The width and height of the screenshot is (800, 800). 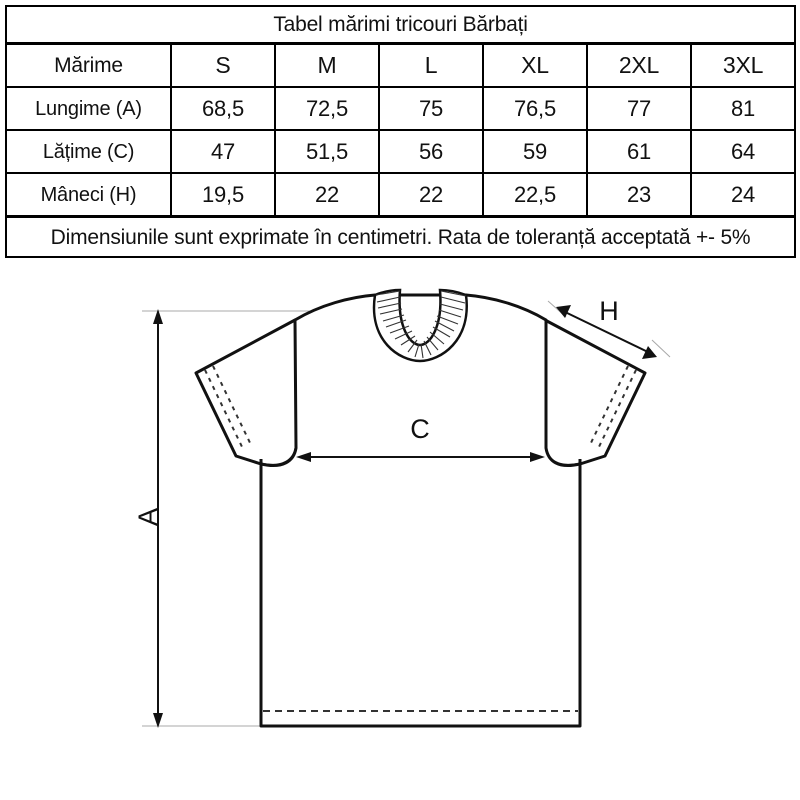 What do you see at coordinates (639, 108) in the screenshot?
I see `cell-length-2xl: 77` at bounding box center [639, 108].